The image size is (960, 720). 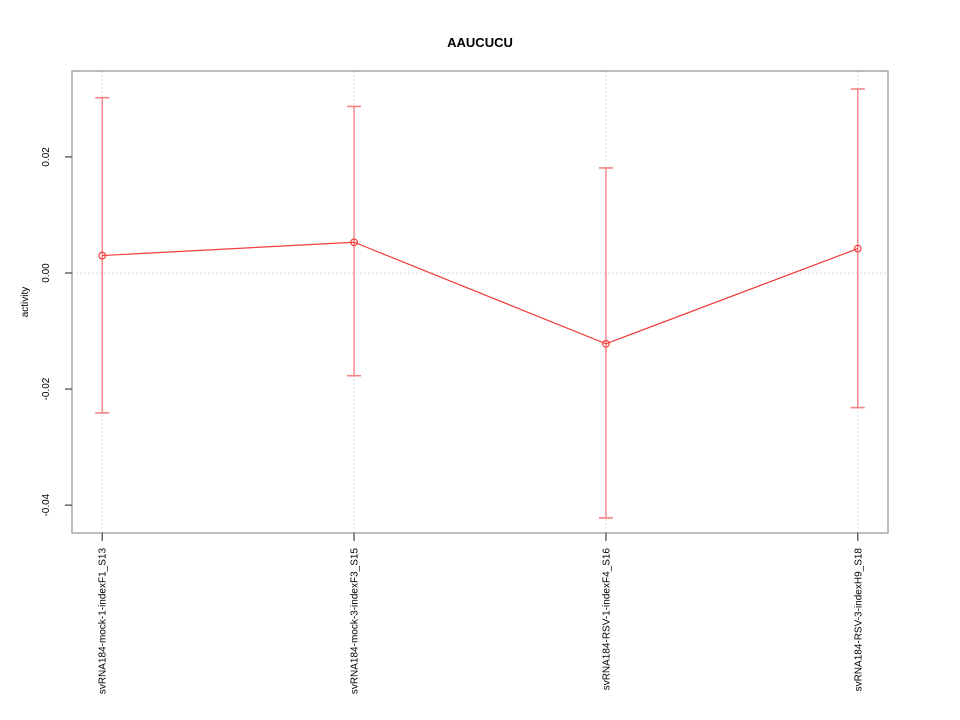 I want to click on x-tick-label: svRNA184-RSV-1-indexF4_S16, so click(x=606, y=619).